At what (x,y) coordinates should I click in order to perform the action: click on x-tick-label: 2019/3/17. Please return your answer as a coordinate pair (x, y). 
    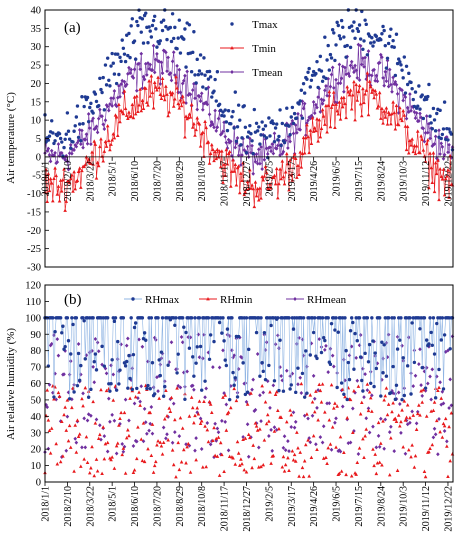
    Looking at the image, I should click on (292, 181).